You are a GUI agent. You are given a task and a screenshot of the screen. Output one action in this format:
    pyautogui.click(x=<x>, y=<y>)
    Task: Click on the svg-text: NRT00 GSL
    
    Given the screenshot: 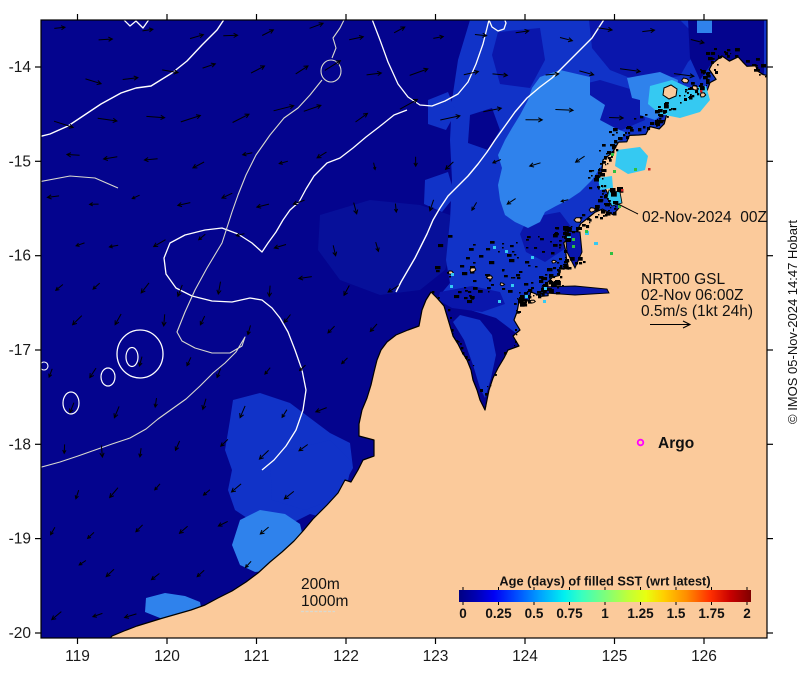 What is the action you would take?
    pyautogui.click(x=683, y=279)
    